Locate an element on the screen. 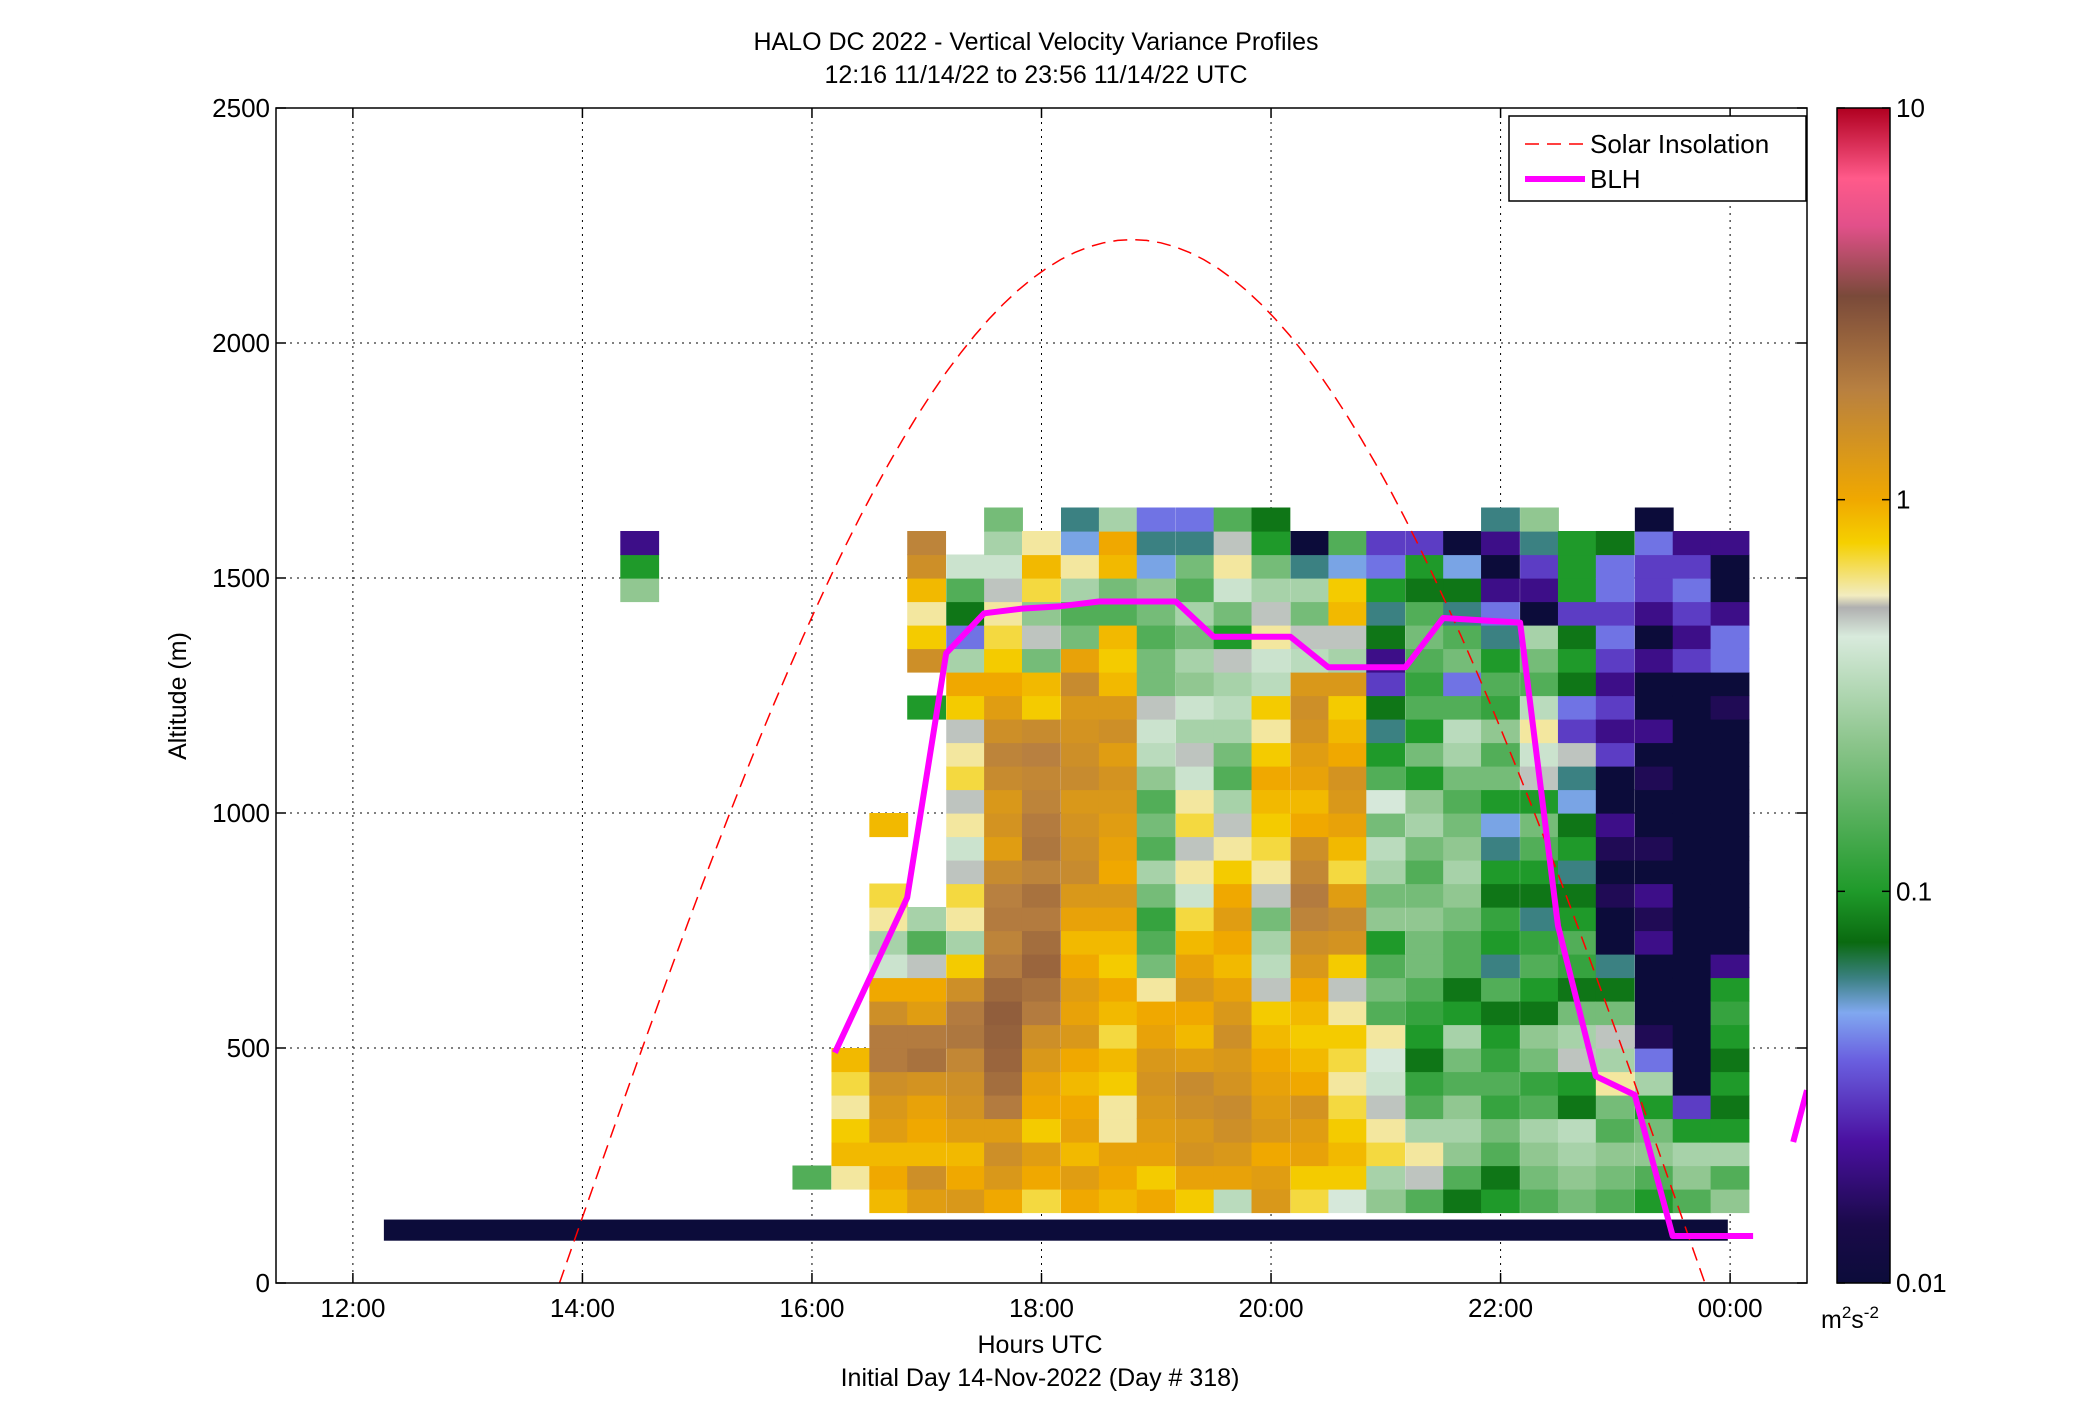 This screenshot has width=2098, height=1425. legend-blh-label: BLH is located at coordinates (1615, 179).